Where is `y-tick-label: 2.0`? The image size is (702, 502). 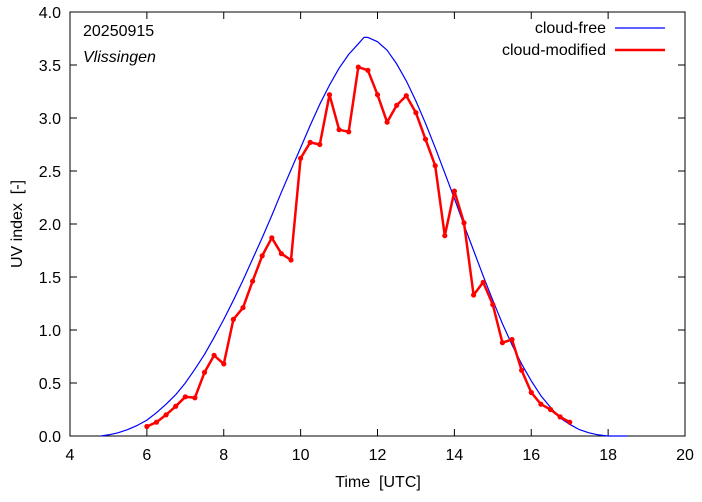
y-tick-label: 2.0 is located at coordinates (50, 225).